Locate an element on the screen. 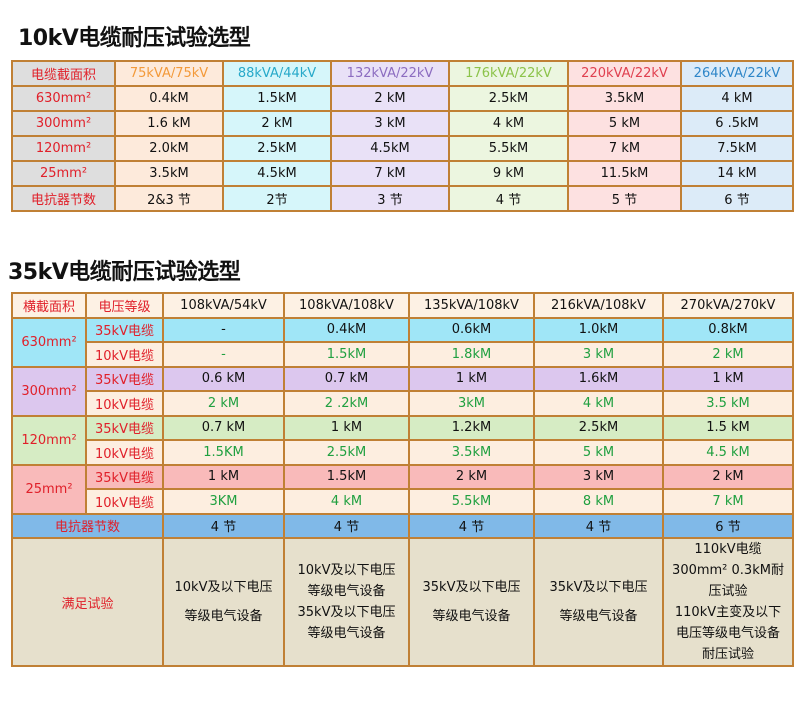 This screenshot has width=800, height=705. satisfy-cell: 10kV及以下电压 等级电气设备 is located at coordinates (223, 602).